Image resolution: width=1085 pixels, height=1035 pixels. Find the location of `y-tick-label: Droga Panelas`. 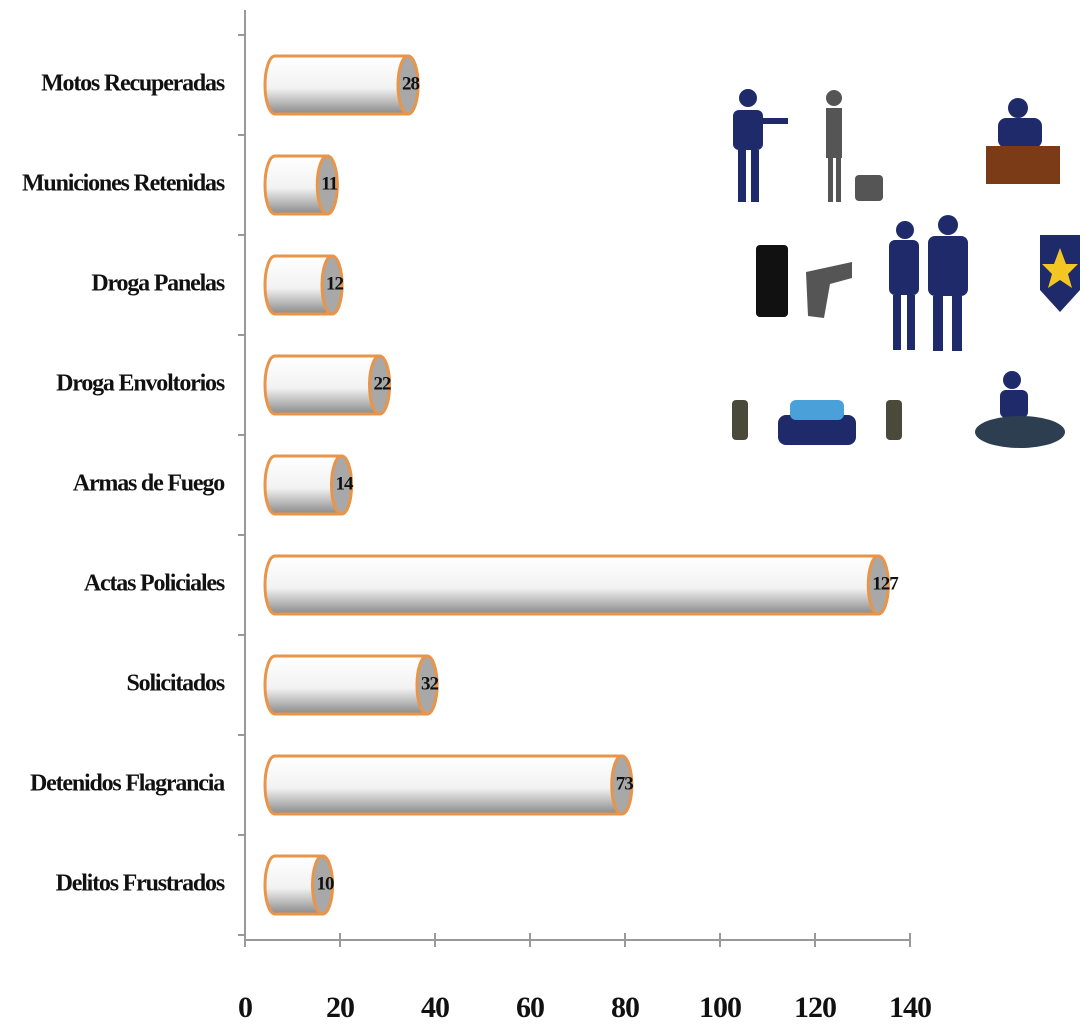

y-tick-label: Droga Panelas is located at coordinates (157, 284).